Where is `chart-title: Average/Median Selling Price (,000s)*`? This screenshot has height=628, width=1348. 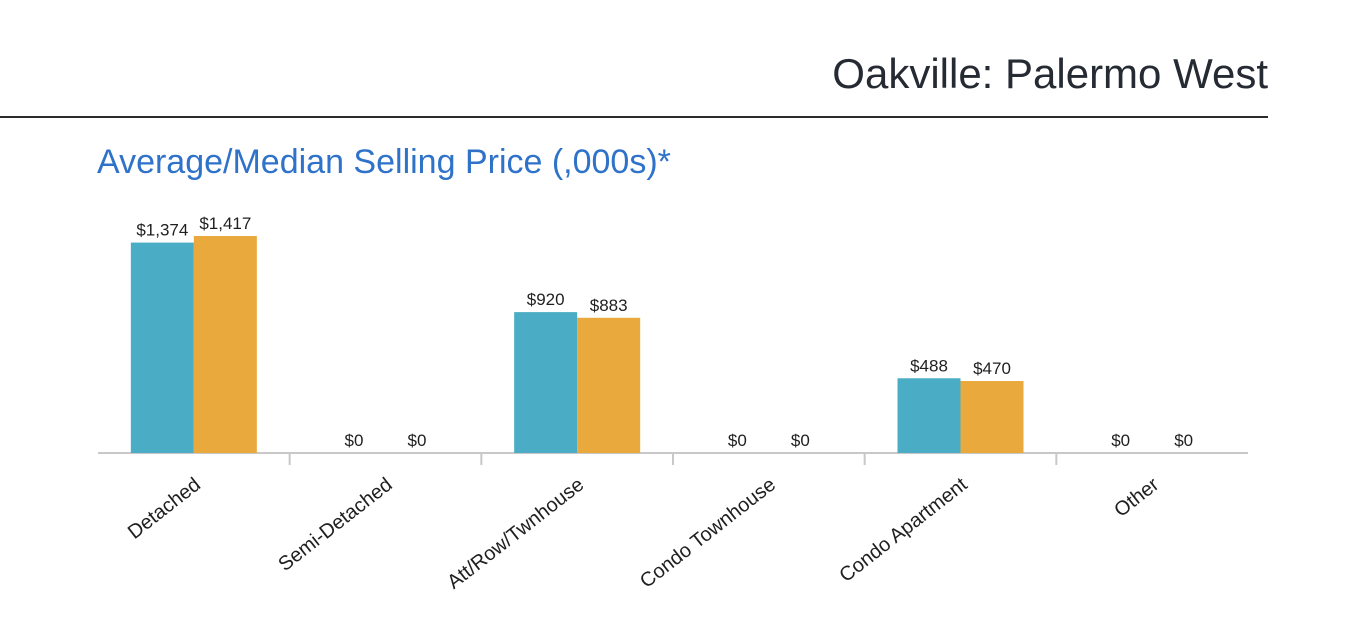
chart-title: Average/Median Selling Price (,000s)* is located at coordinates (384, 162).